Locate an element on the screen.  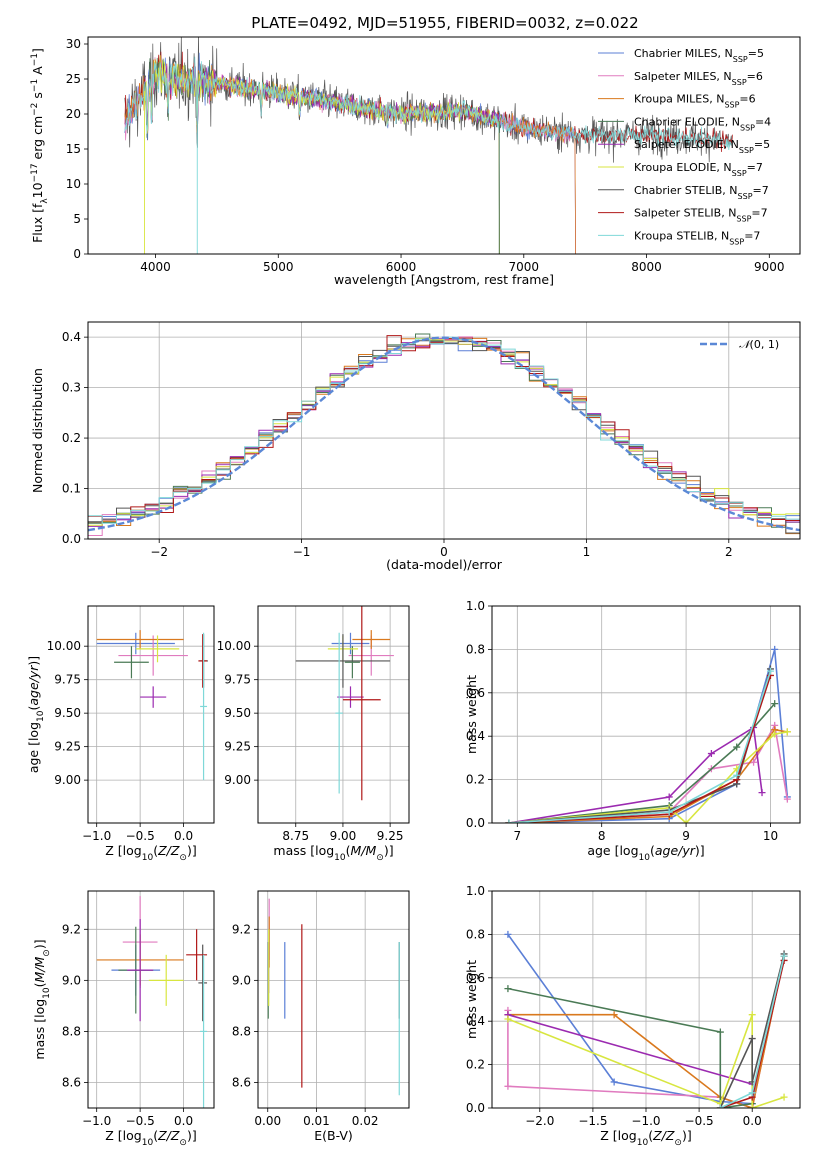
x-tick-label: 4000 is located at coordinates (155, 267).